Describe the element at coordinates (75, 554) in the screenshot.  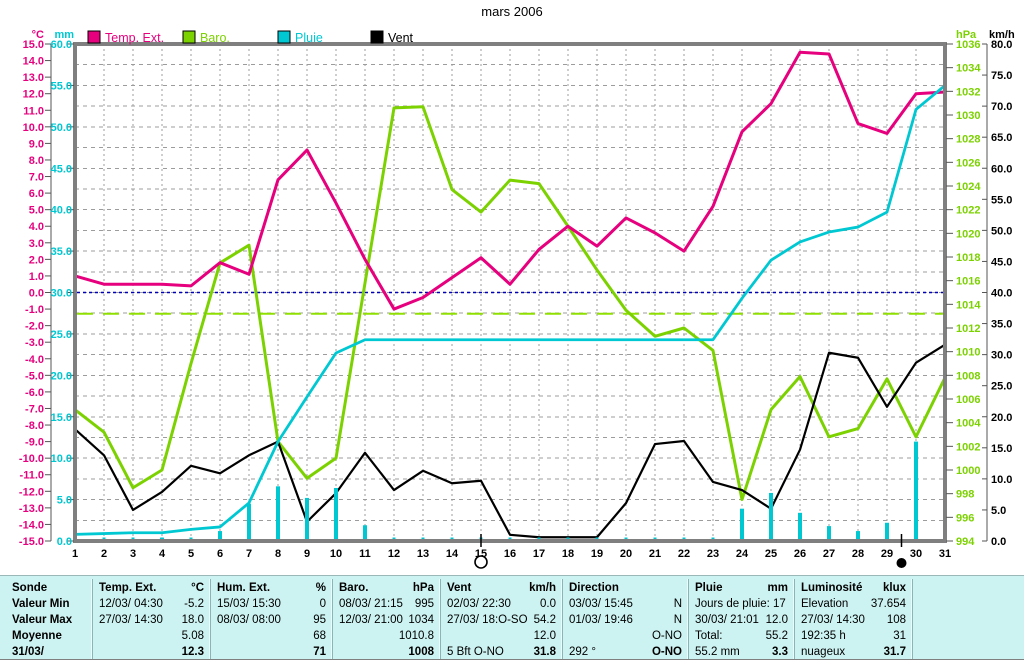
I see `day-label: 1` at that location.